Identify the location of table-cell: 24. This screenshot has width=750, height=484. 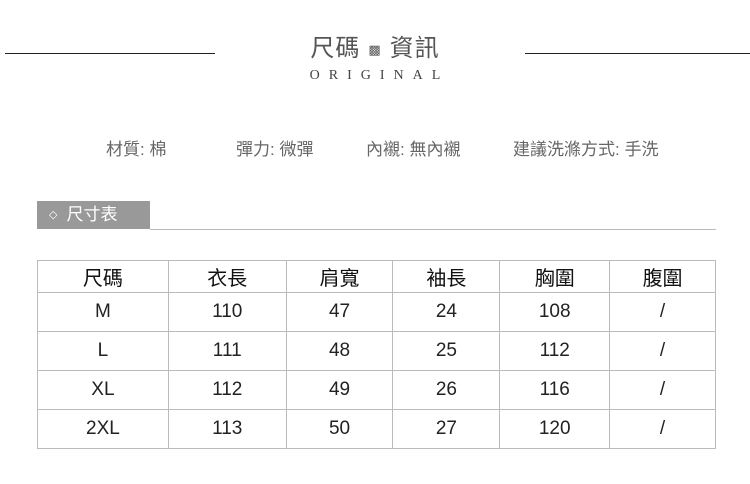
(446, 312).